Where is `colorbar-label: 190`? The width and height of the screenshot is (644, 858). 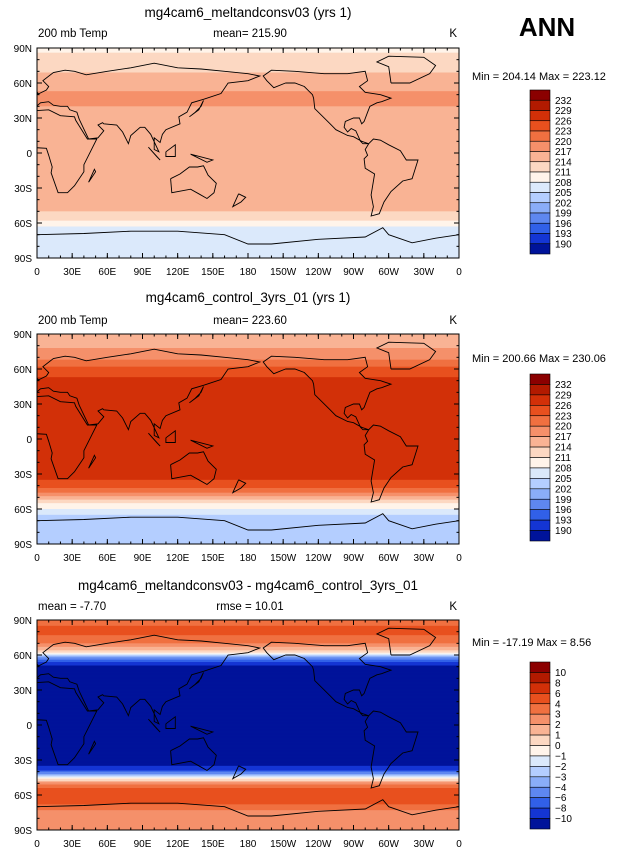 colorbar-label: 190 is located at coordinates (563, 244).